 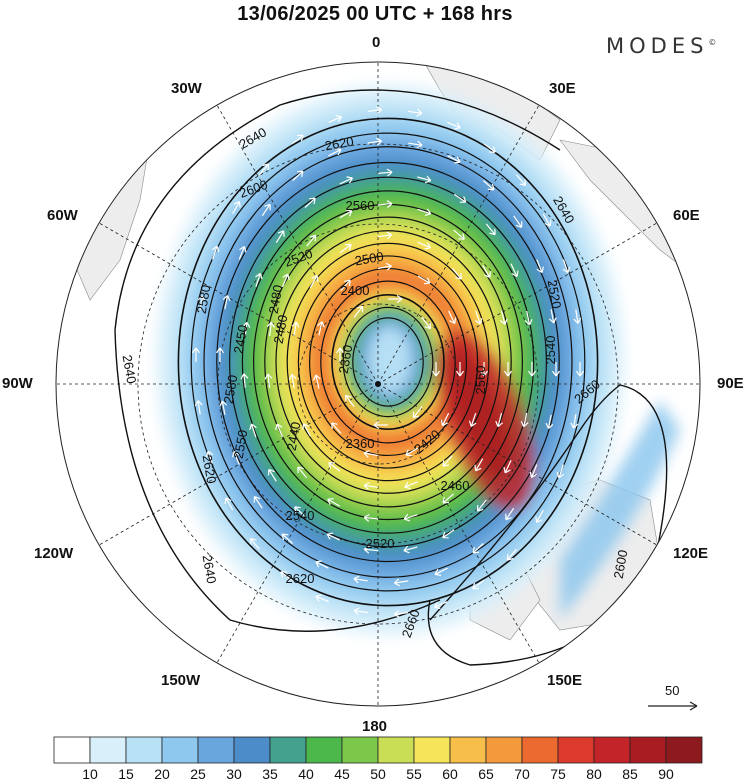 What do you see at coordinates (673, 706) in the screenshot?
I see `reference-vector` at bounding box center [673, 706].